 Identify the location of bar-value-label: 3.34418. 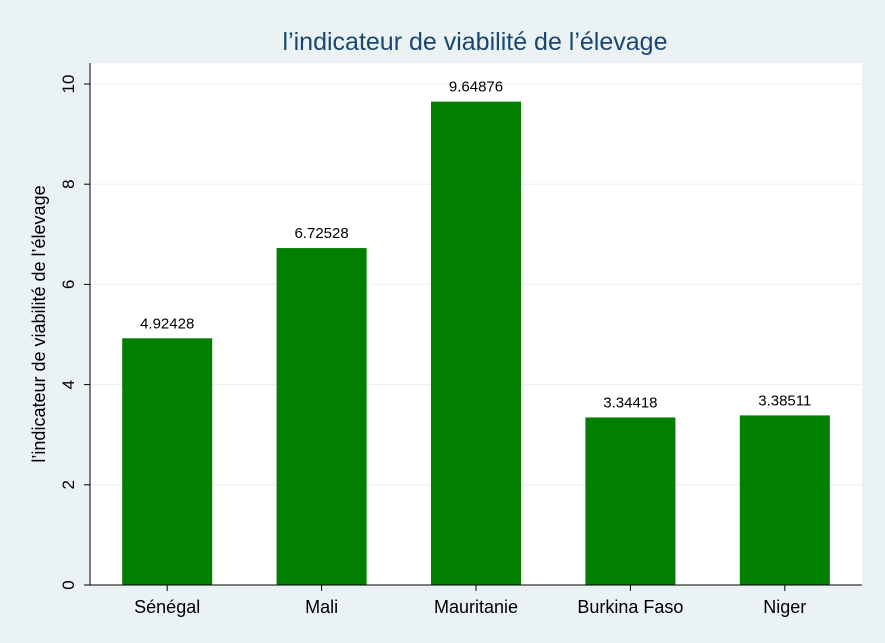
(630, 402).